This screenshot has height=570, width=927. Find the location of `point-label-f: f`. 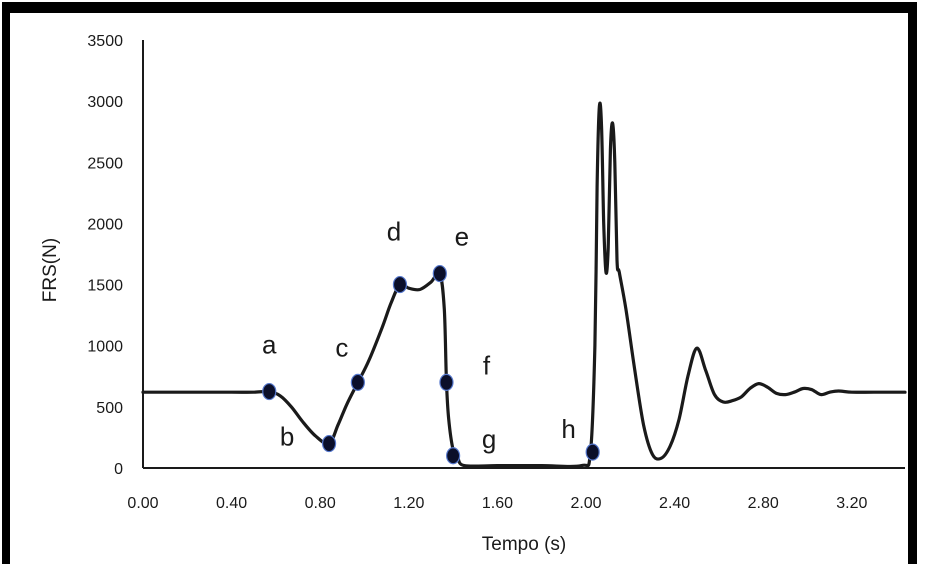

point-label-f: f is located at coordinates (487, 365).